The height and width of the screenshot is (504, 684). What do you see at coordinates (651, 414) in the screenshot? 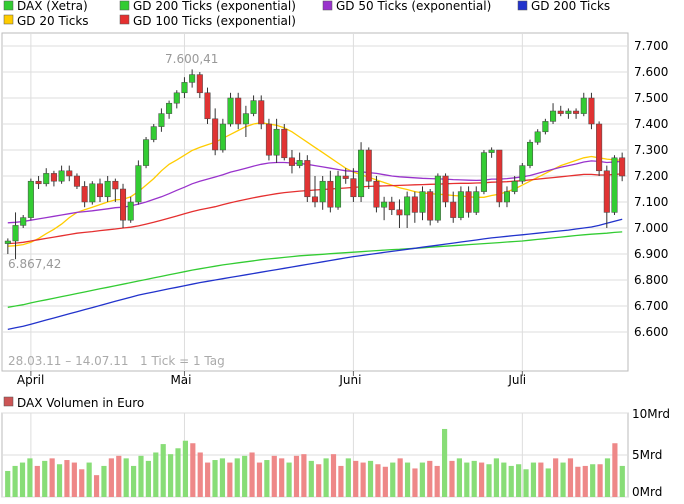
I see `volume-y-tick-label: 10Mrd` at bounding box center [651, 414].